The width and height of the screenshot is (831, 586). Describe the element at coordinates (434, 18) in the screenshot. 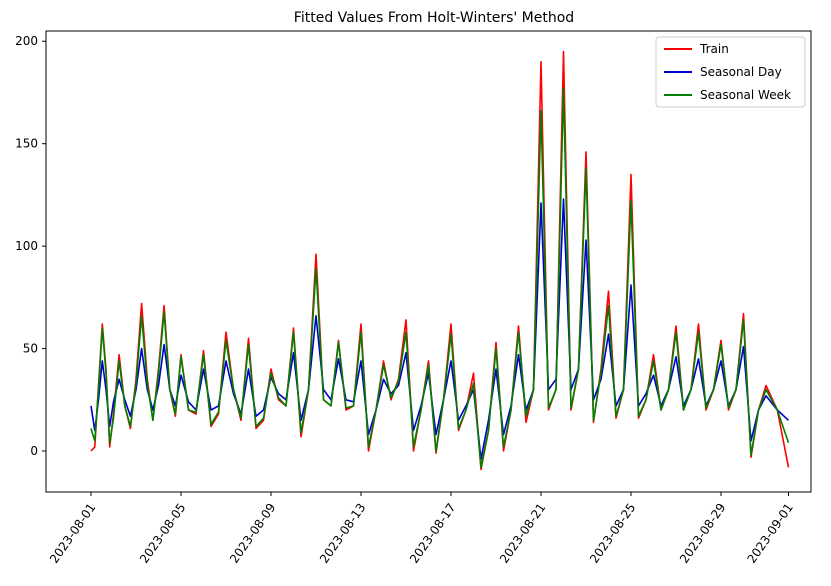

I see `chart-title: Fitted Values From Holt-Winters' Method` at that location.